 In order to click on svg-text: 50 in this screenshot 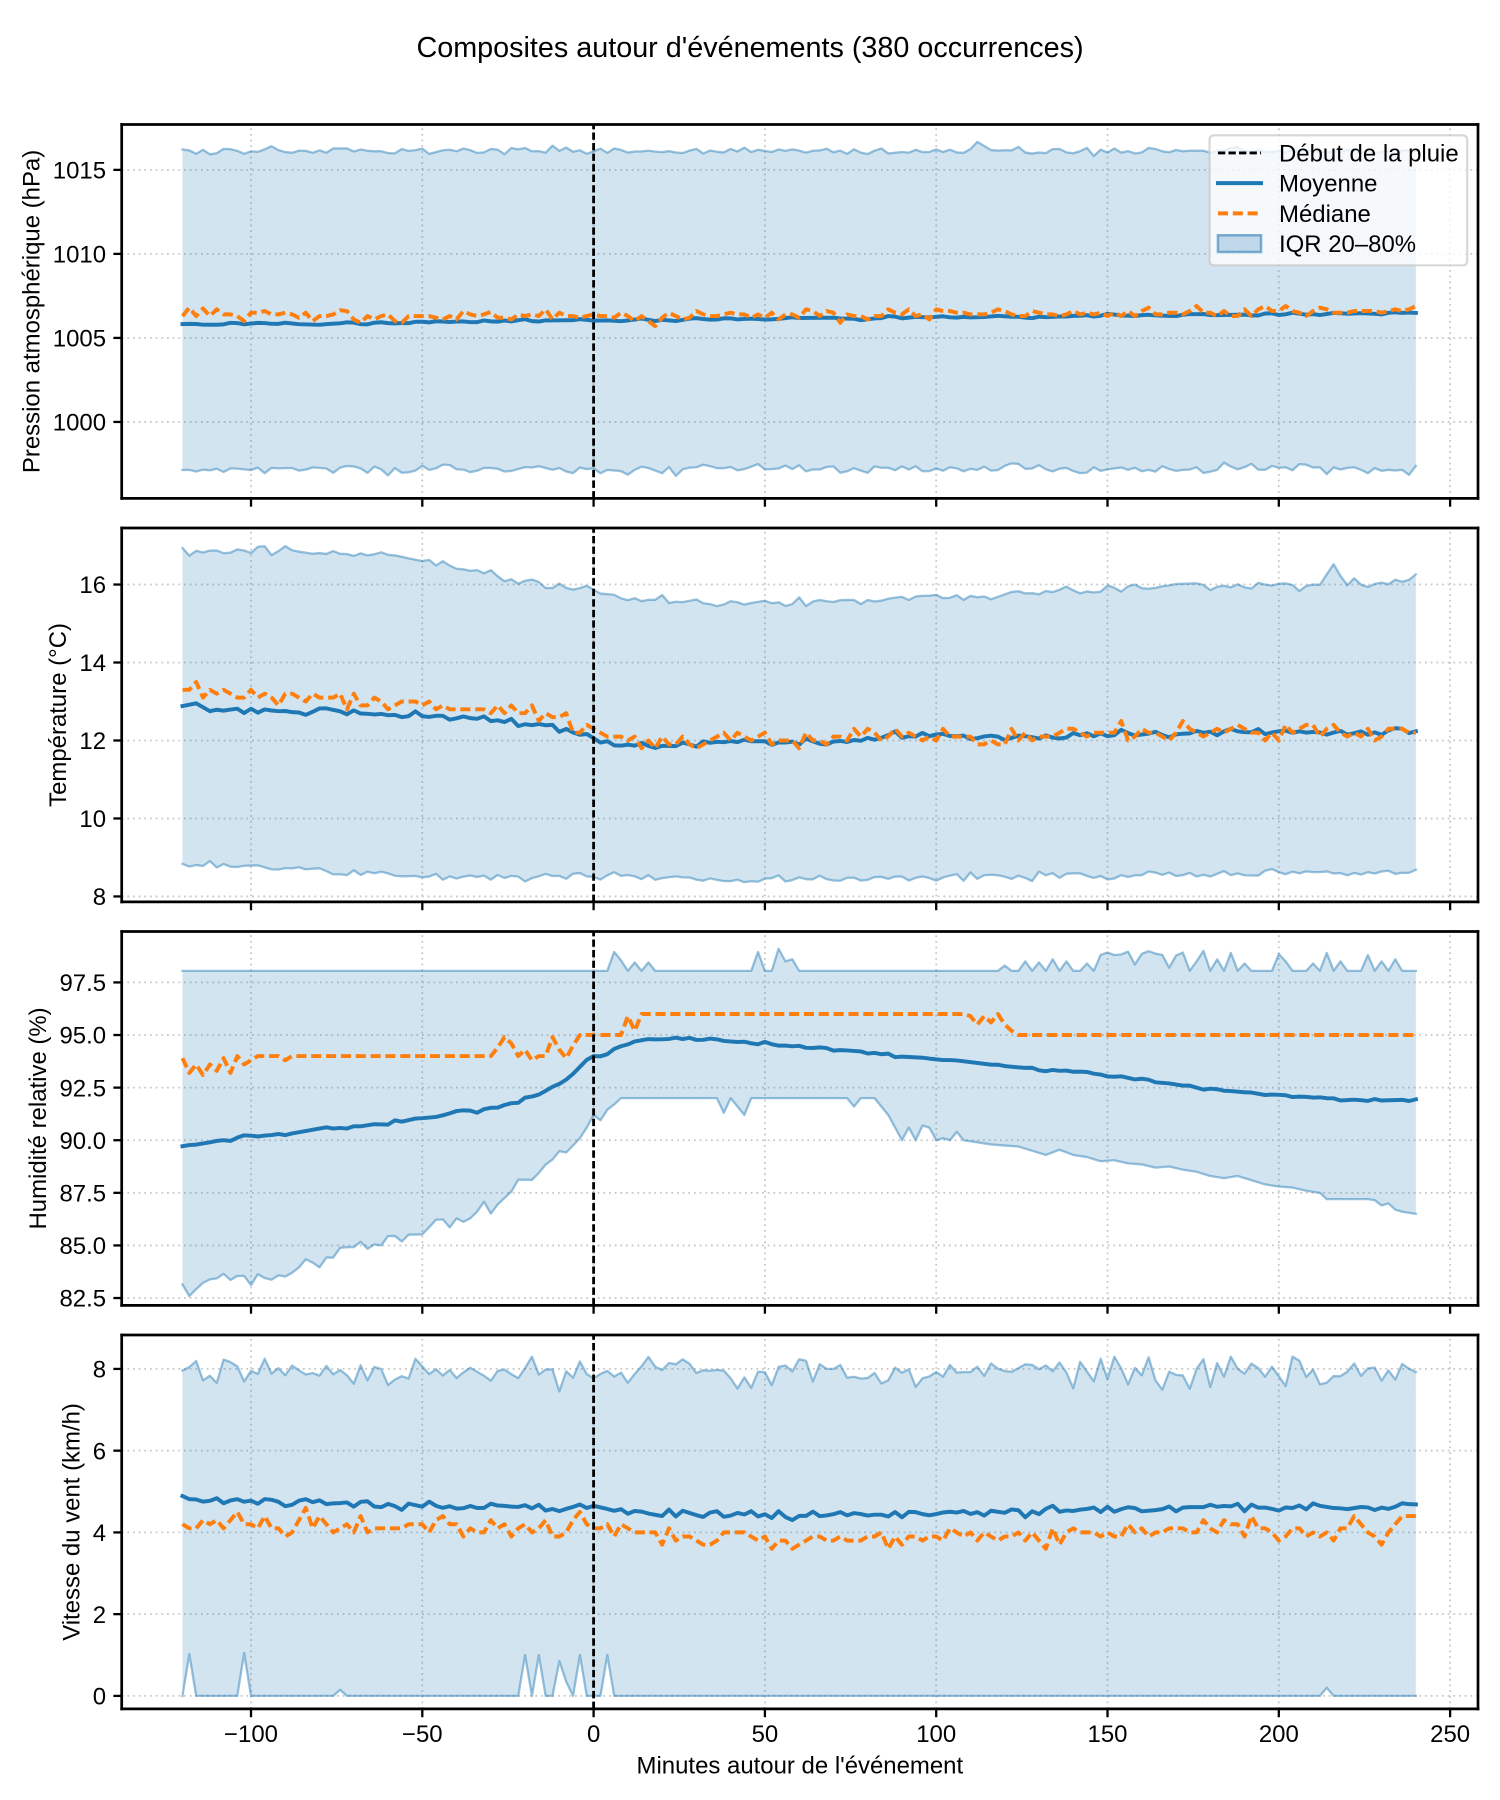, I will do `click(765, 1734)`.